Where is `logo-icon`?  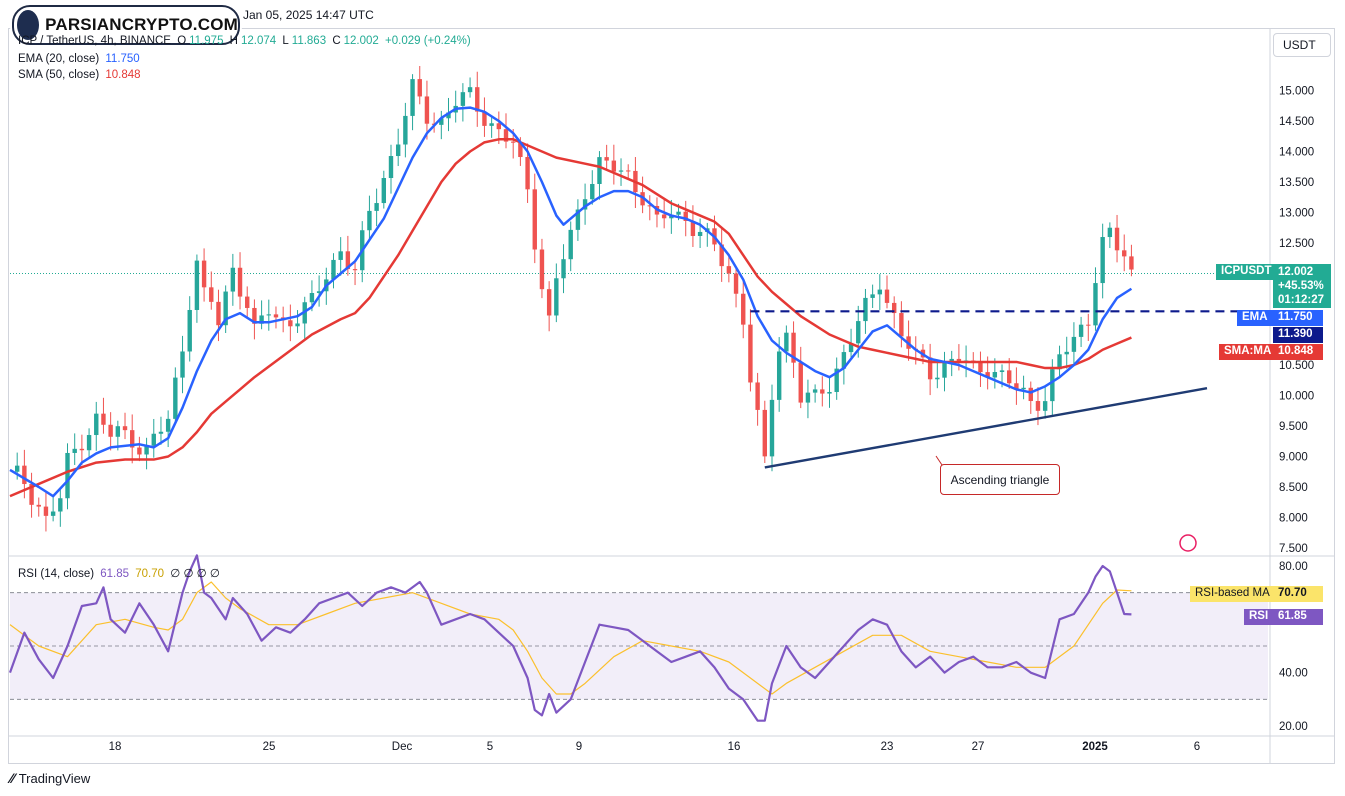 logo-icon is located at coordinates (28, 25).